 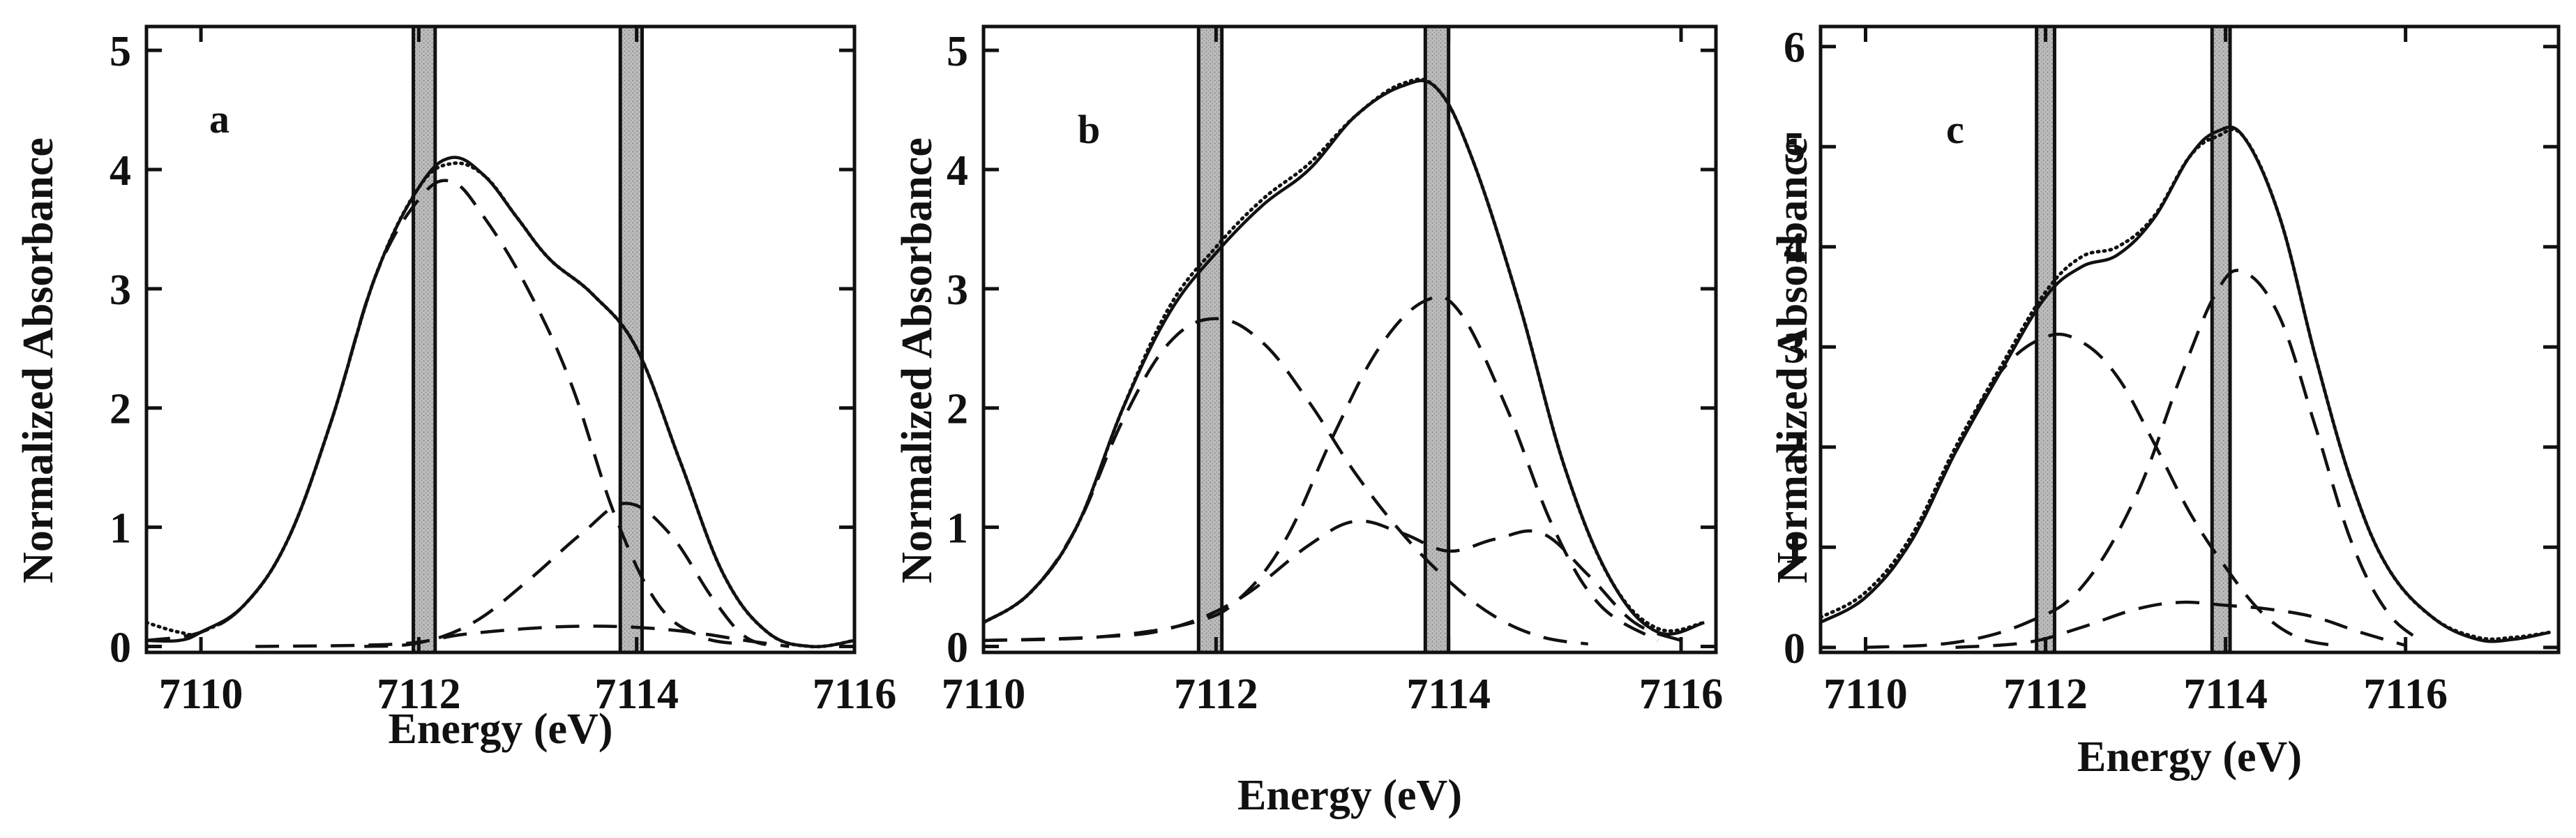 What do you see at coordinates (1955, 129) in the screenshot?
I see `panel-label: c` at bounding box center [1955, 129].